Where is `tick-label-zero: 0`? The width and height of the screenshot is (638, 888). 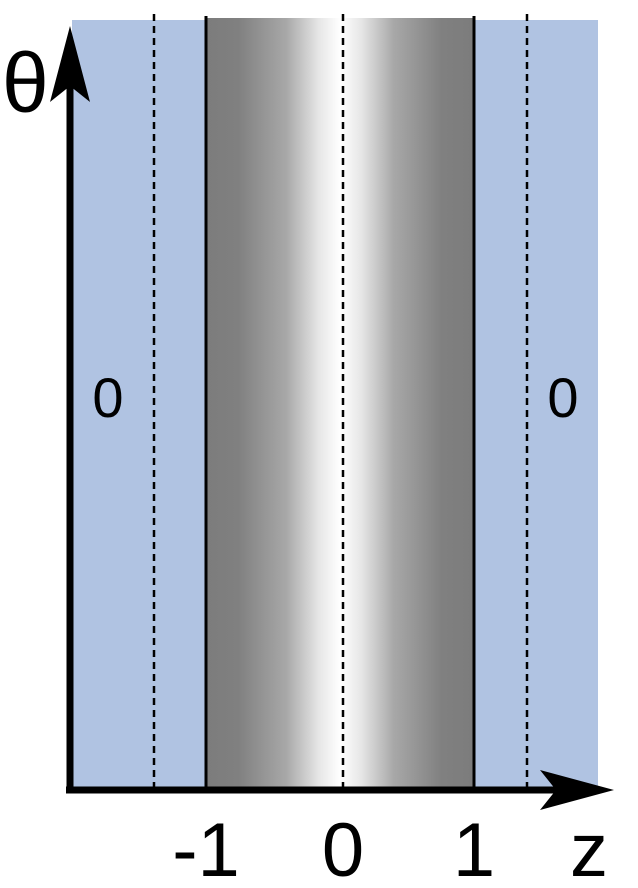
tick-label-zero: 0 is located at coordinates (343, 848).